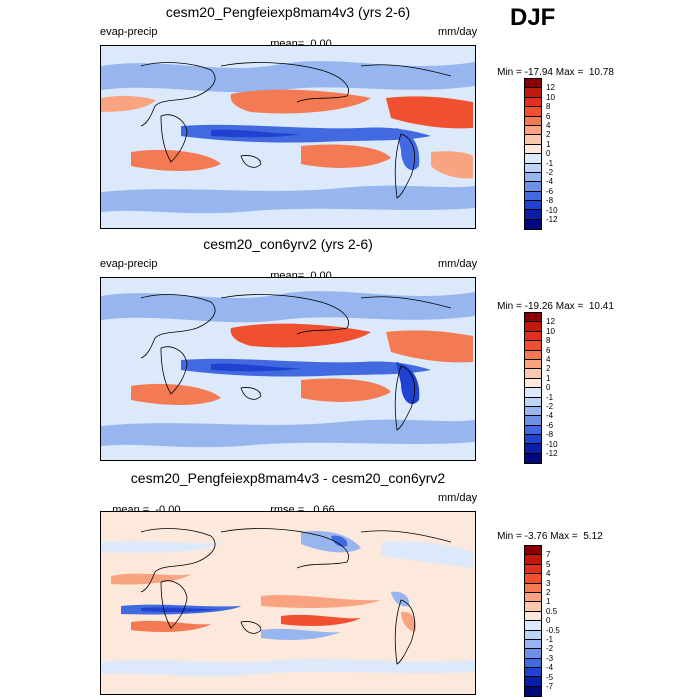  I want to click on colorbar-tick-label: -7, so click(550, 686).